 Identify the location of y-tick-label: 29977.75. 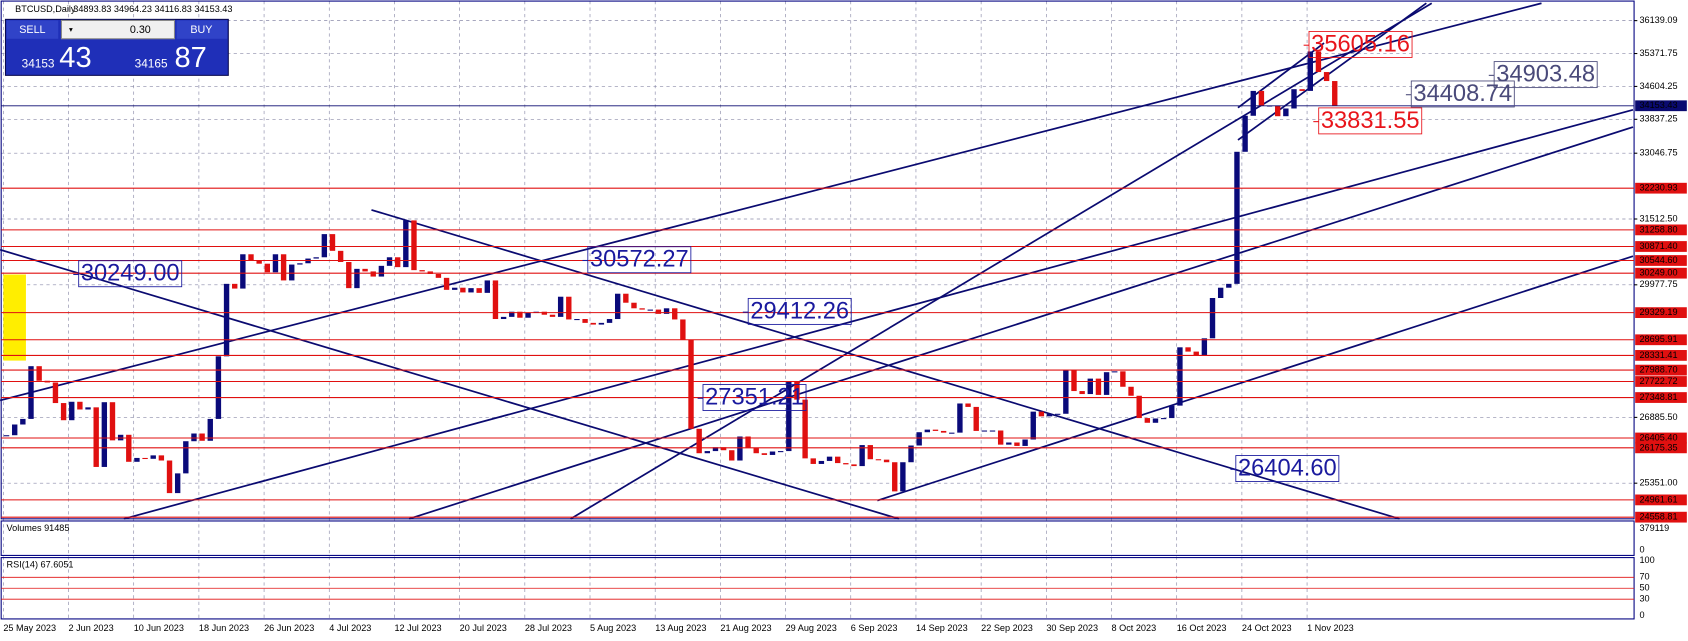
(1658, 284).